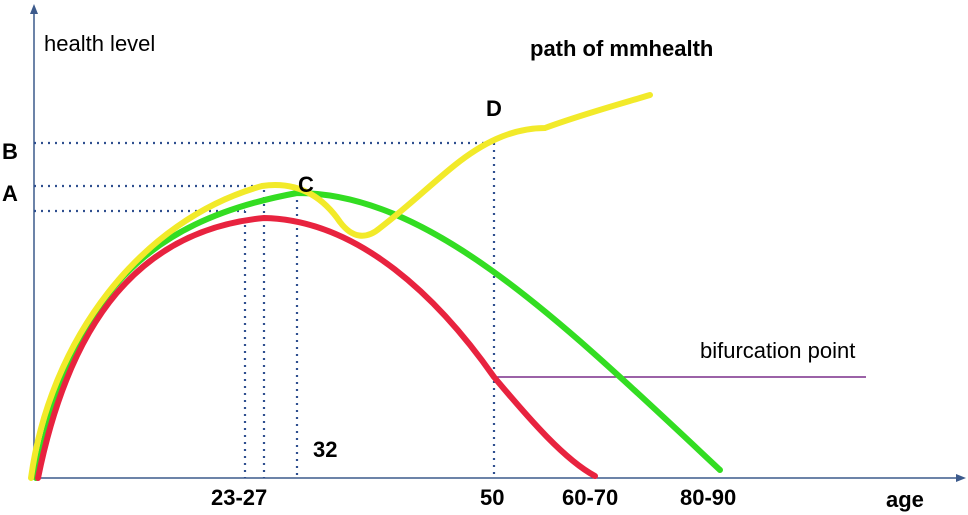  I want to click on y-mark-a: A, so click(10, 193).